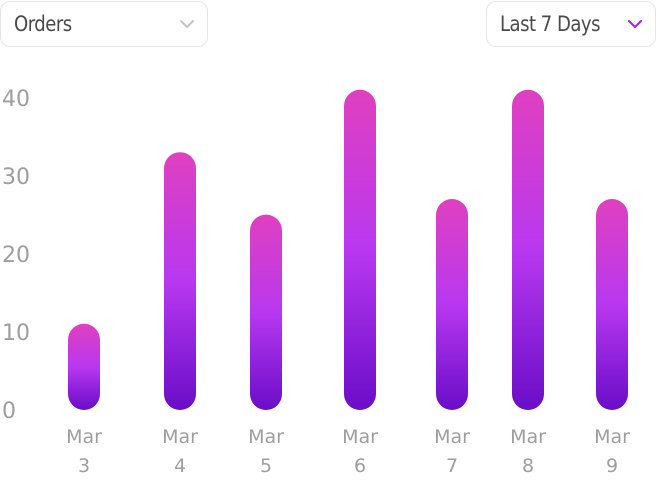 Image resolution: width=656 pixels, height=480 pixels. Describe the element at coordinates (550, 24) in the screenshot. I see `date-range-select-value: Last 7 Days` at that location.